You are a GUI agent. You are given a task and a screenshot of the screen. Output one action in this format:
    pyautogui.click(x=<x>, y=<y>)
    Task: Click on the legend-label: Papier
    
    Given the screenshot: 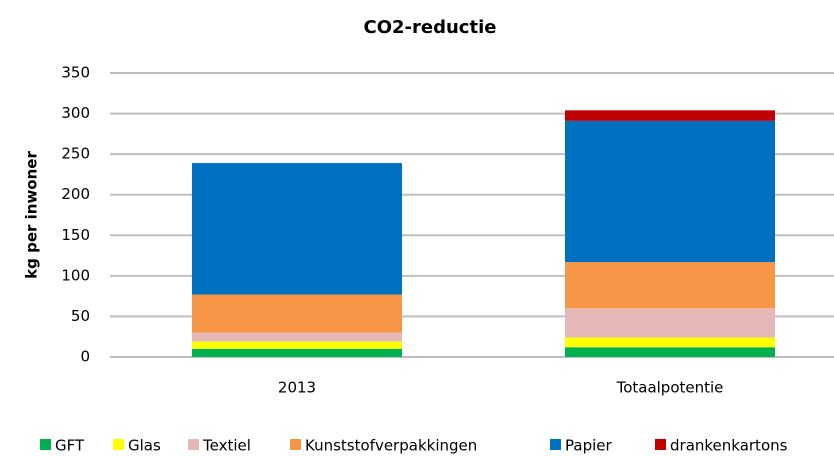 What is the action you would take?
    pyautogui.click(x=588, y=446)
    